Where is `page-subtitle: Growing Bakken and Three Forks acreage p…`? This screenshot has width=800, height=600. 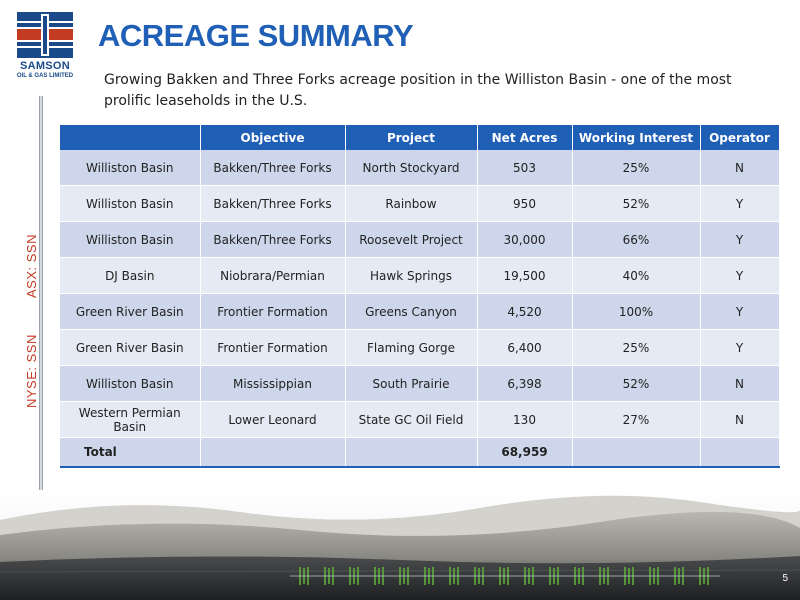
page-subtitle: Growing Bakken and Three Forks acreage p… is located at coordinates (418, 90).